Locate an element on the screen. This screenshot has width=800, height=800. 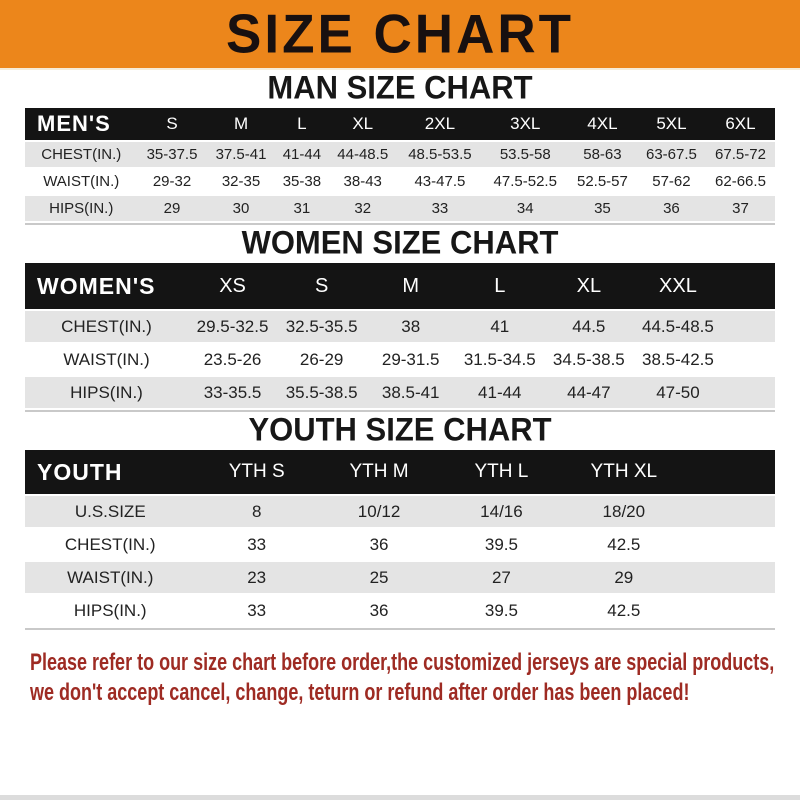
size-cell: 27 is located at coordinates (501, 577).